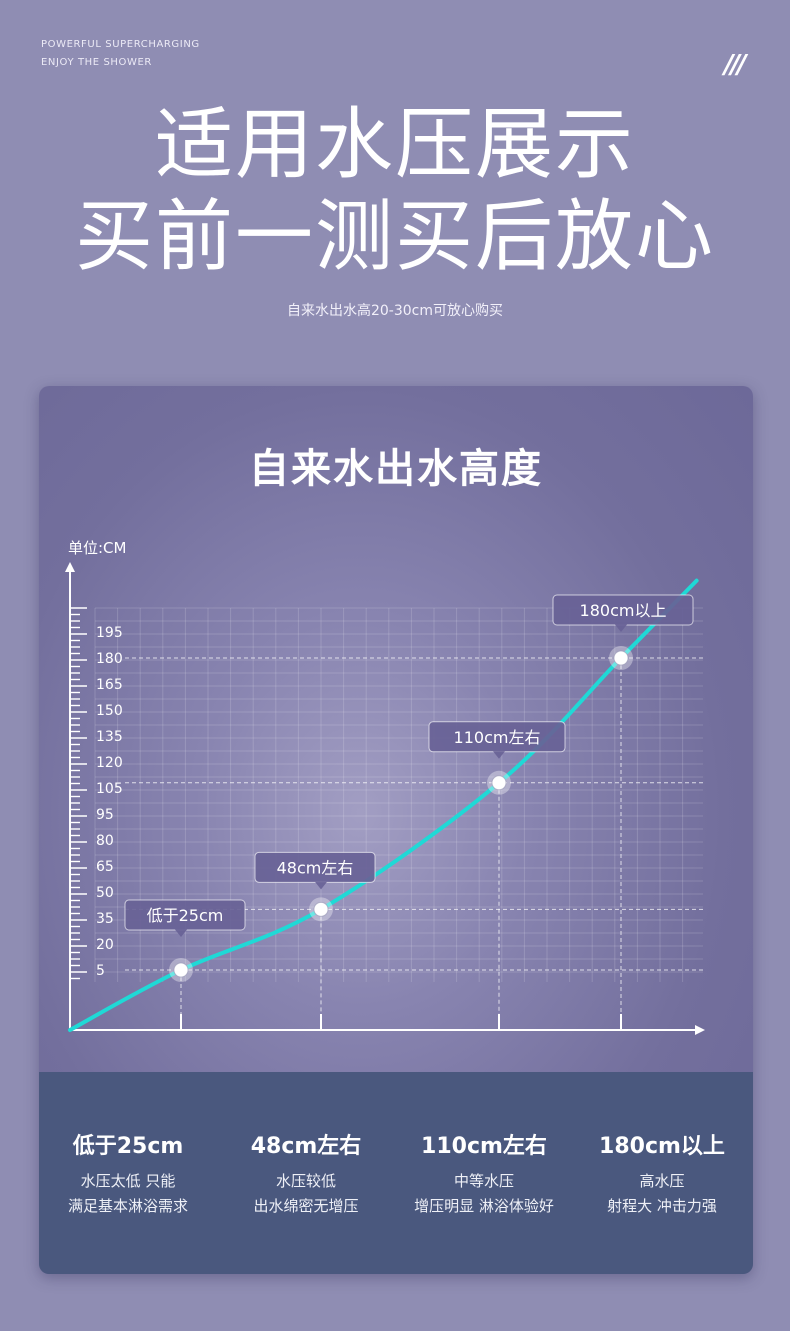 This screenshot has width=790, height=1331. Describe the element at coordinates (396, 469) in the screenshot. I see `chart-title: 自来水出水高度` at that location.